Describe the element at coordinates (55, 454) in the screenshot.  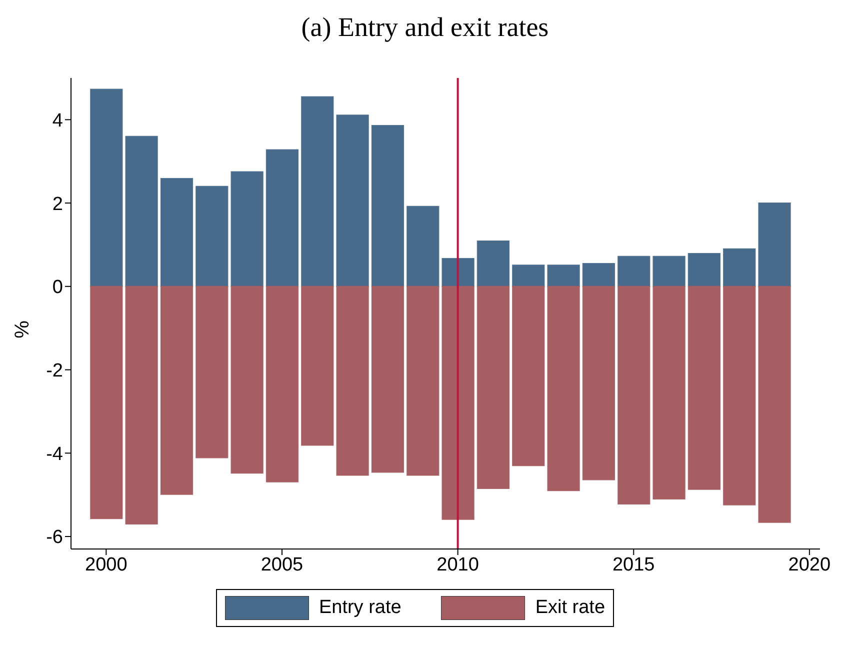
I see `y-tick-label: -4` at that location.